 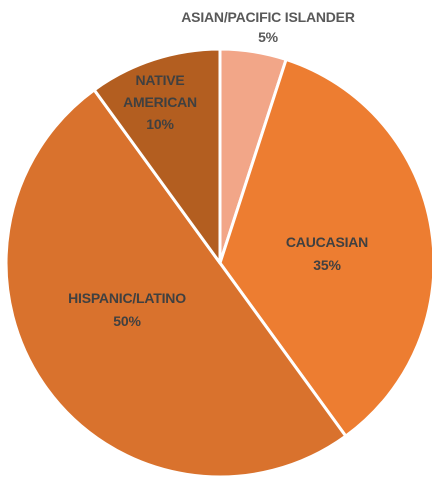 What do you see at coordinates (268, 17) in the screenshot?
I see `slice-label-asian-pacific-islander: ASIAN/PACIFIC ISLANDER` at bounding box center [268, 17].